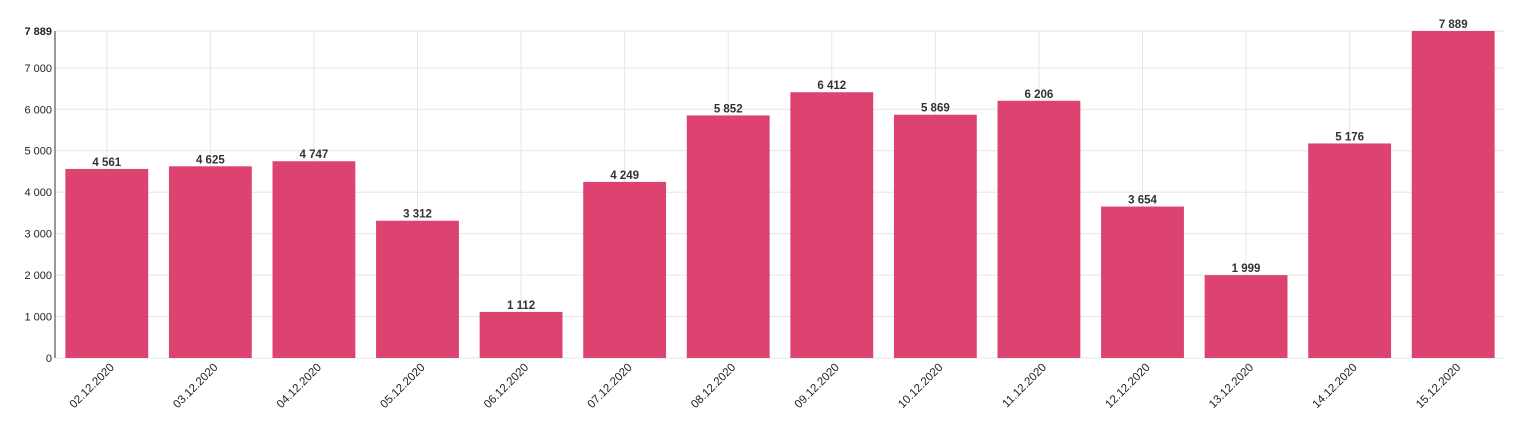  I want to click on data-label: 5 869, so click(935, 109).